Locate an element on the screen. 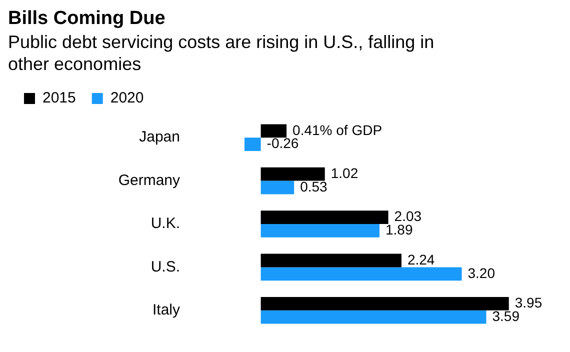 This screenshot has height=352, width=570. legend-label: 2020 is located at coordinates (127, 98).